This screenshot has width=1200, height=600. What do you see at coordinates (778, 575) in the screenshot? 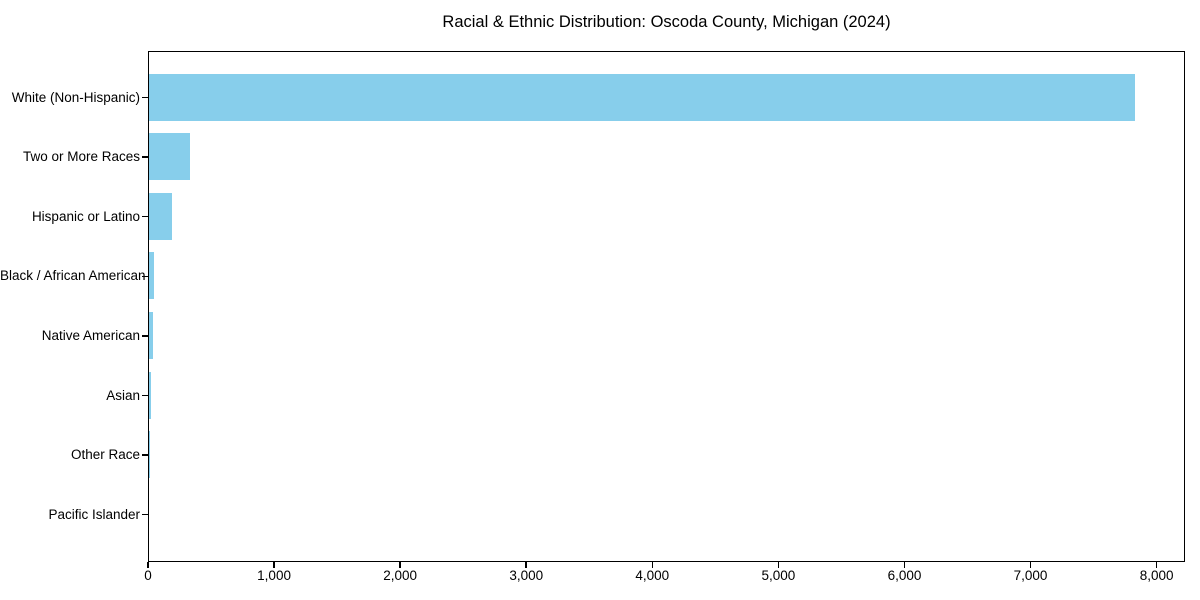
I see `x-tick-label: 5,000` at bounding box center [778, 575].